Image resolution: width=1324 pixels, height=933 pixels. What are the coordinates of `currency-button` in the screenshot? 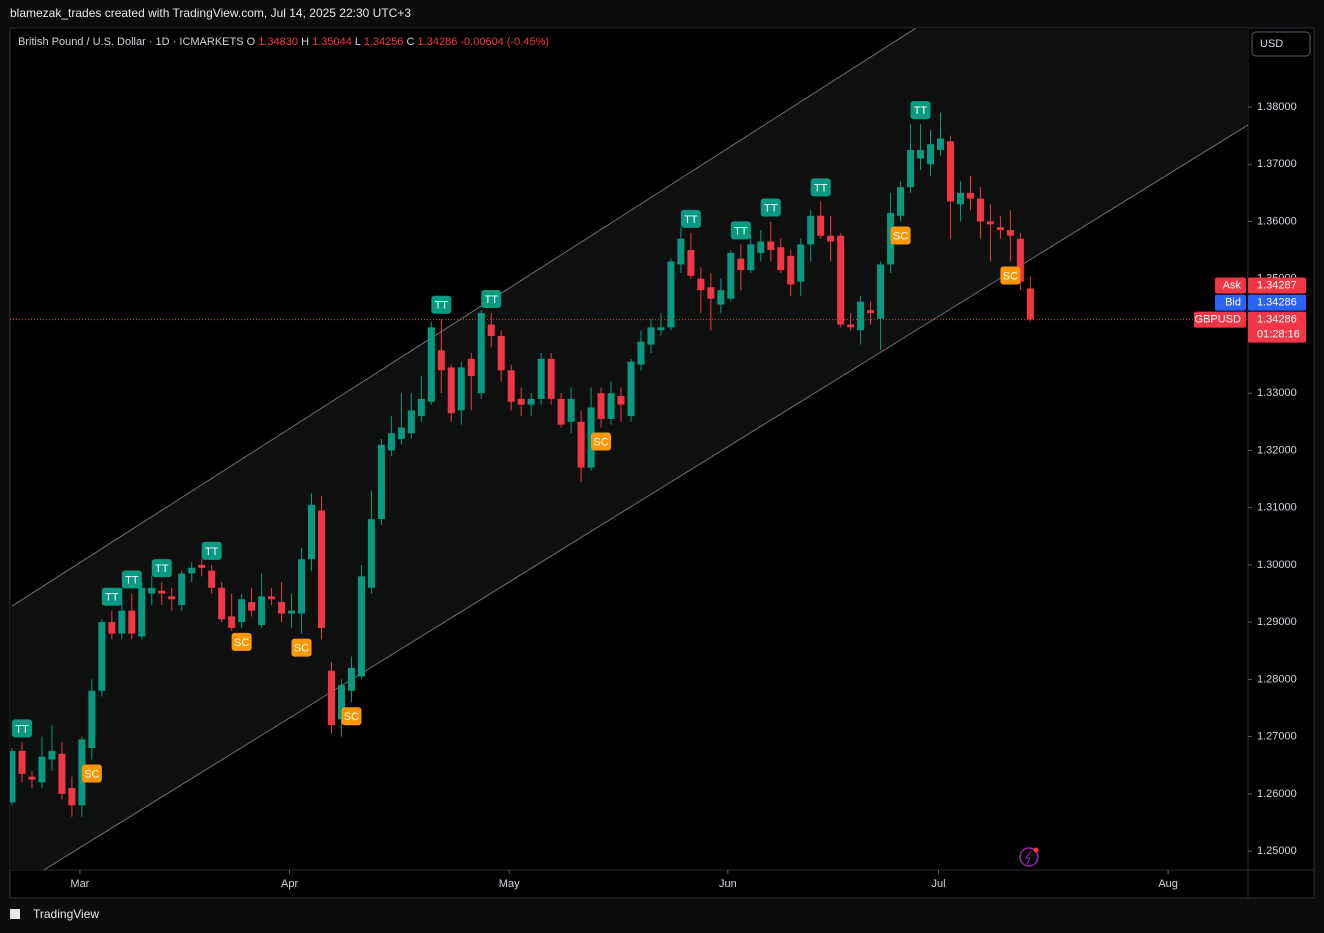 It's located at (1281, 44).